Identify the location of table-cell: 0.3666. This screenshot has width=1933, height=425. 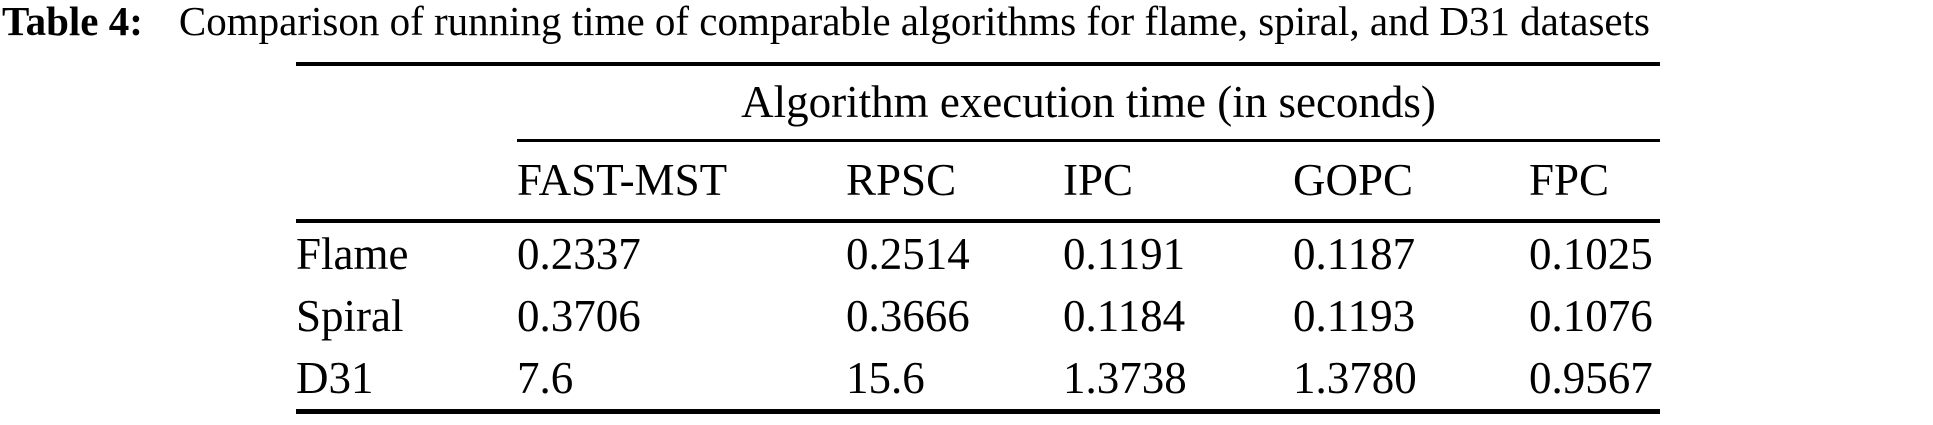
(908, 316).